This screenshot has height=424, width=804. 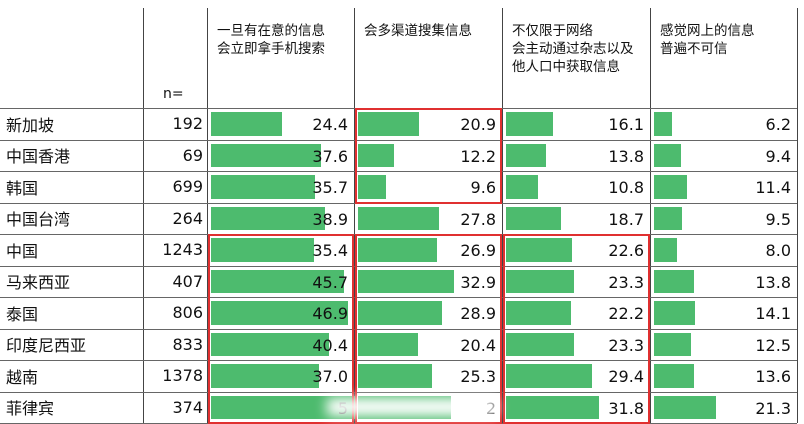 I want to click on value-label: 22.2, so click(x=626, y=313).